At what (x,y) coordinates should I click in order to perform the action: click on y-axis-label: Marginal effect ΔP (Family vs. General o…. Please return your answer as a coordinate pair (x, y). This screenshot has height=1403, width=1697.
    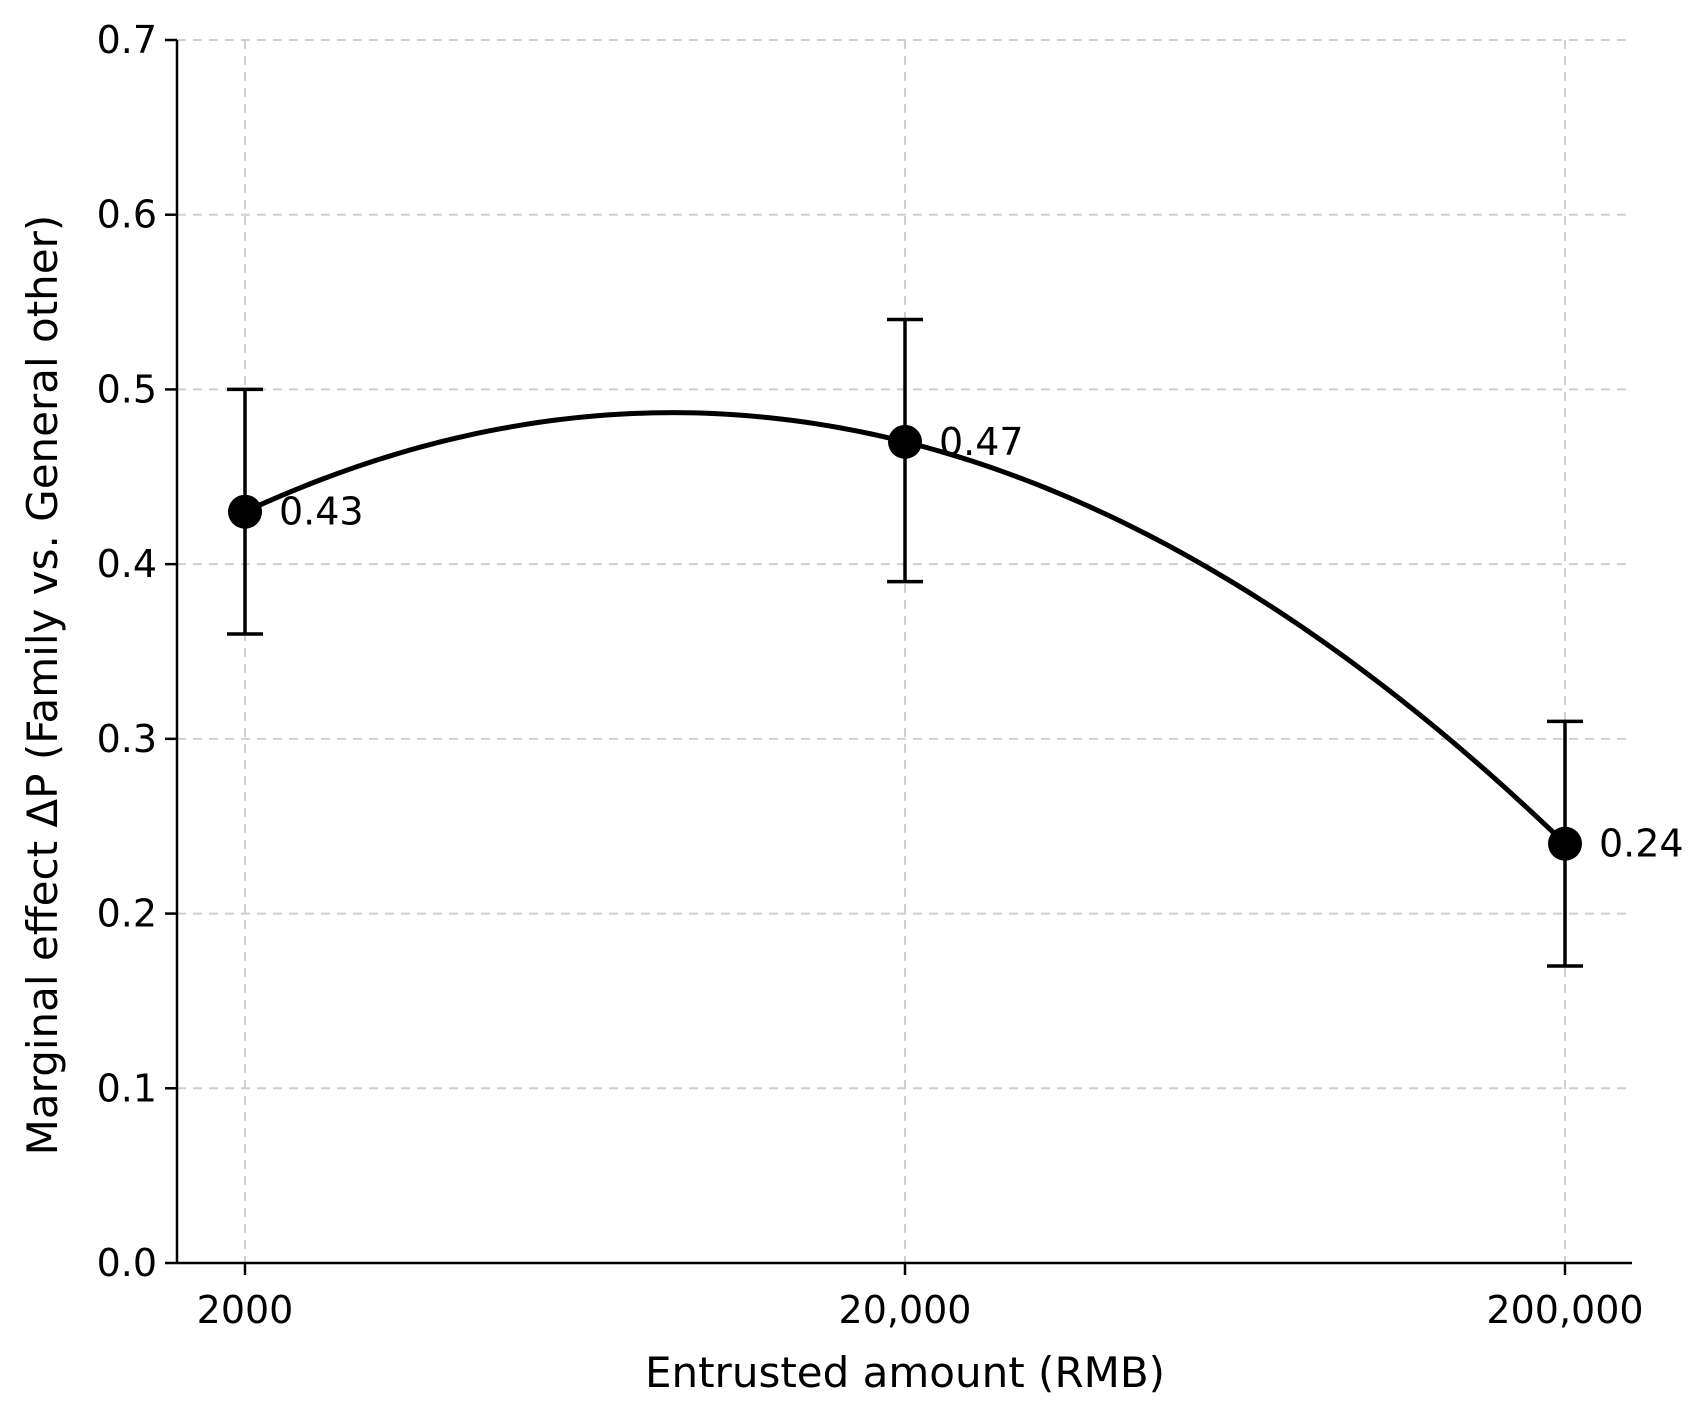
    Looking at the image, I should click on (42, 685).